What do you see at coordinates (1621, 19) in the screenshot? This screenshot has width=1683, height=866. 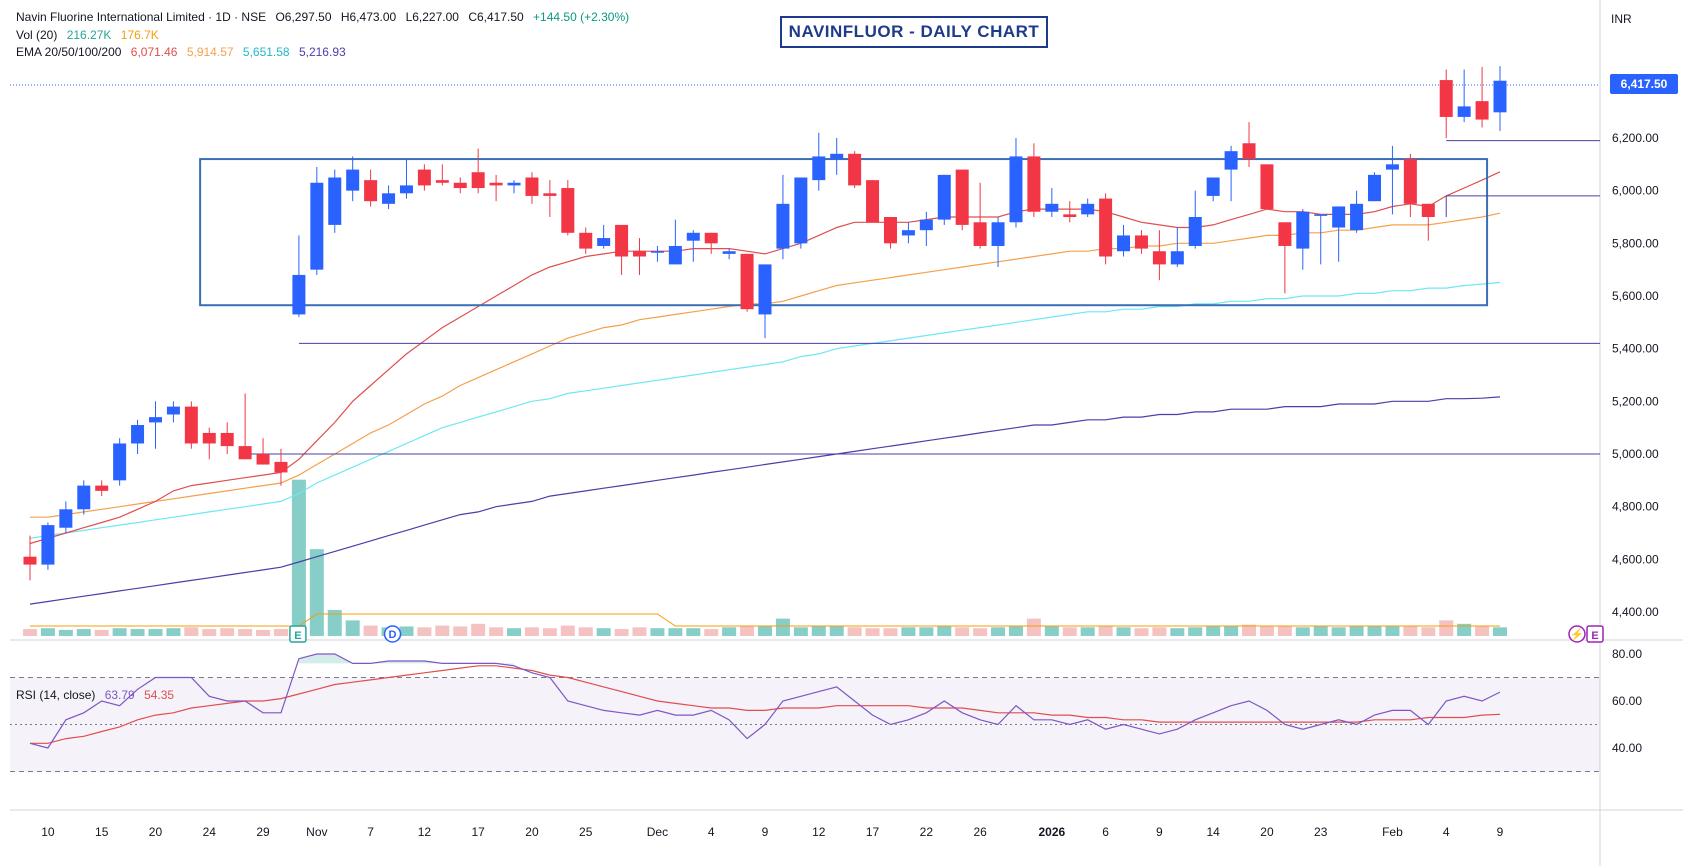 I see `currency-label: INR` at bounding box center [1621, 19].